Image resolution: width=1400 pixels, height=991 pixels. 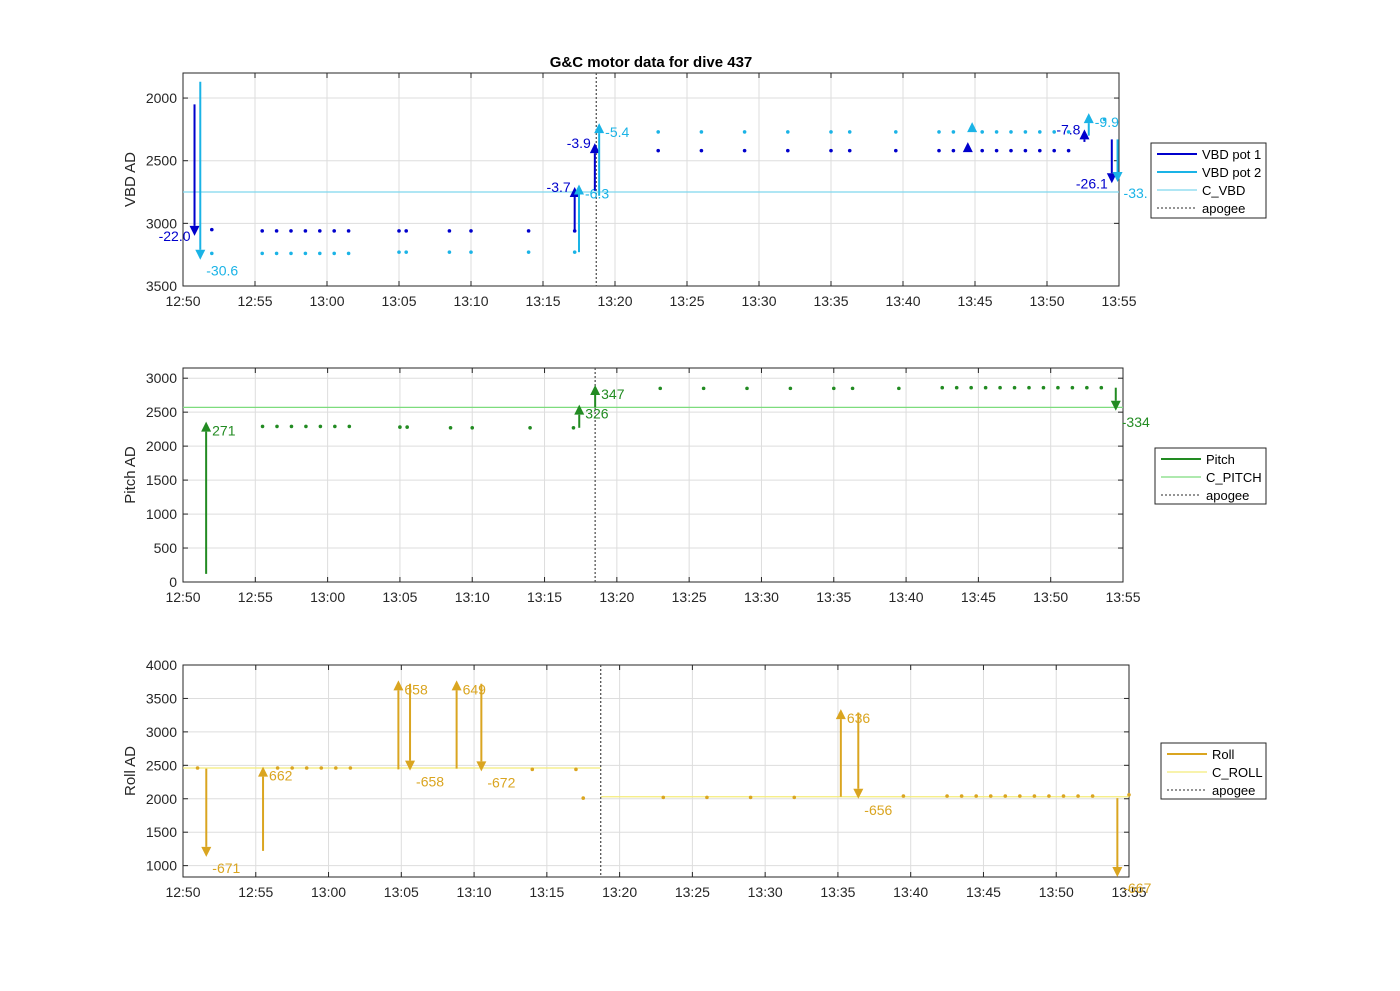 What do you see at coordinates (161, 161) in the screenshot?
I see `y-tick-label: 2500` at bounding box center [161, 161].